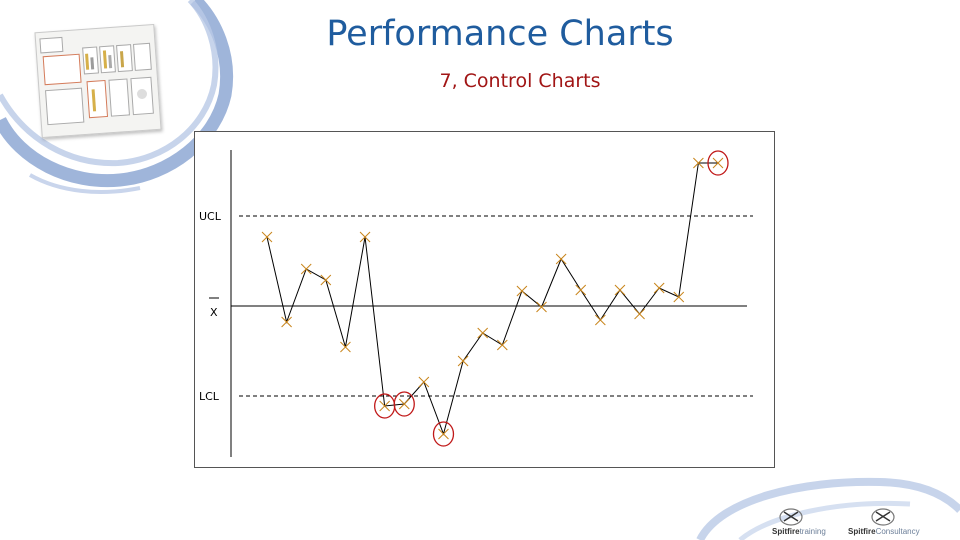  Describe the element at coordinates (500, 34) in the screenshot. I see `page-title: Performance Charts` at that location.